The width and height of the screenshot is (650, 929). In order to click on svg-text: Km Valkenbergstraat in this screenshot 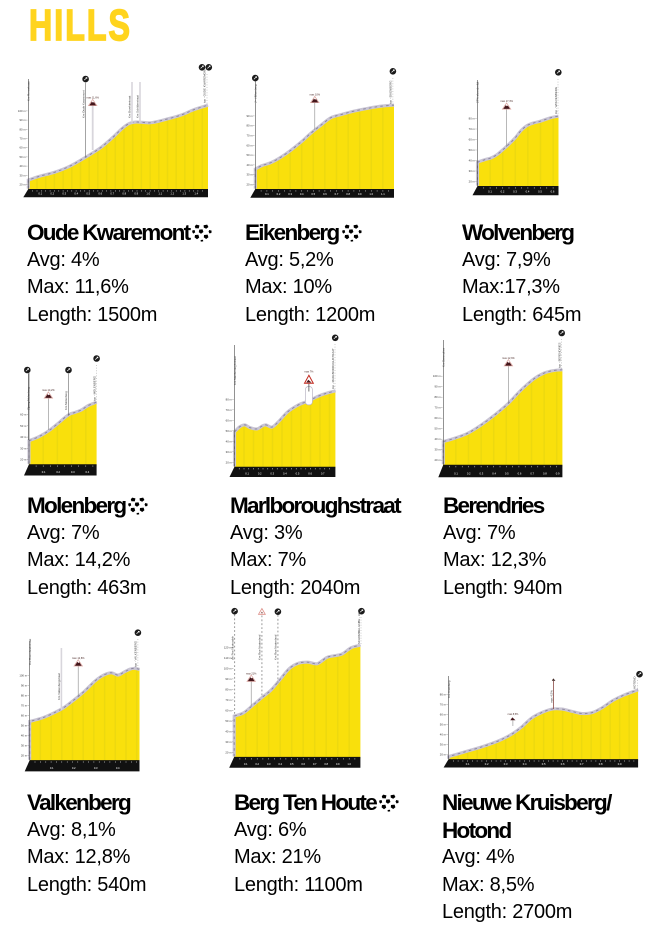, I will do `click(59, 686)`.